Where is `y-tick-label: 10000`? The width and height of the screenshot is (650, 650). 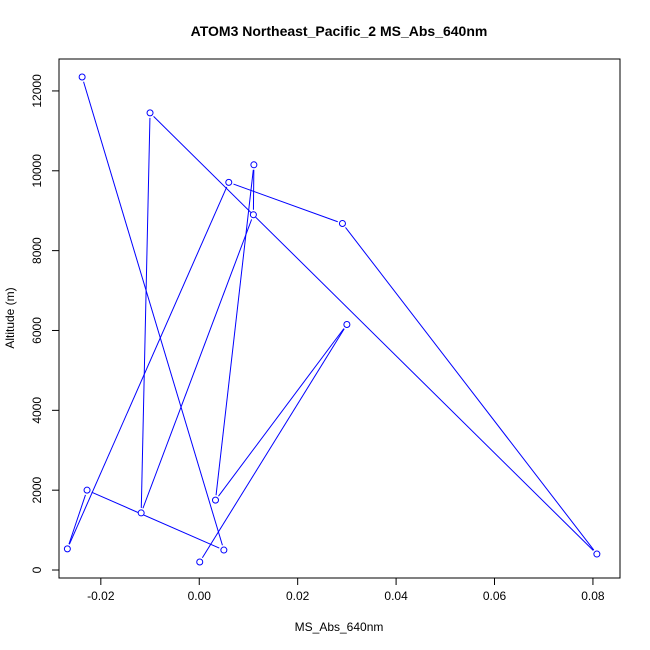
y-tick-label: 10000 is located at coordinates (37, 171).